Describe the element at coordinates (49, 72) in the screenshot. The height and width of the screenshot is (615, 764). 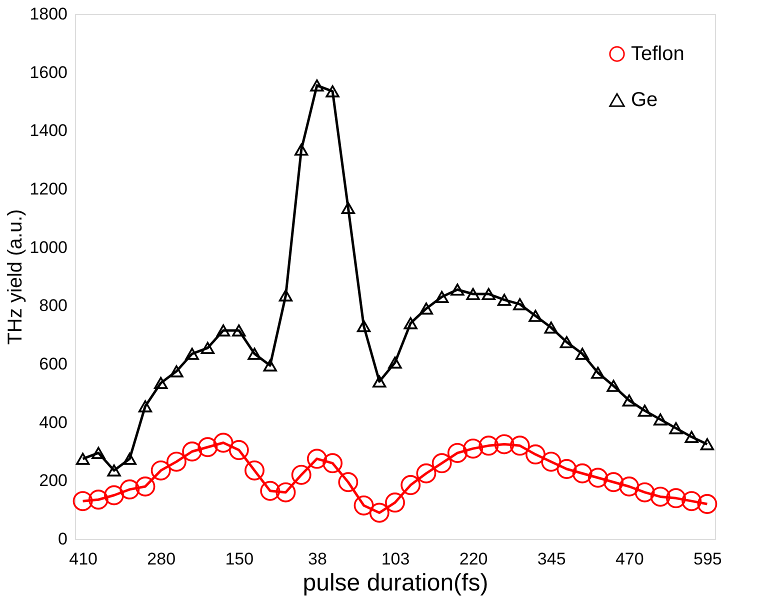
I see `y-tick-label: 1600` at that location.